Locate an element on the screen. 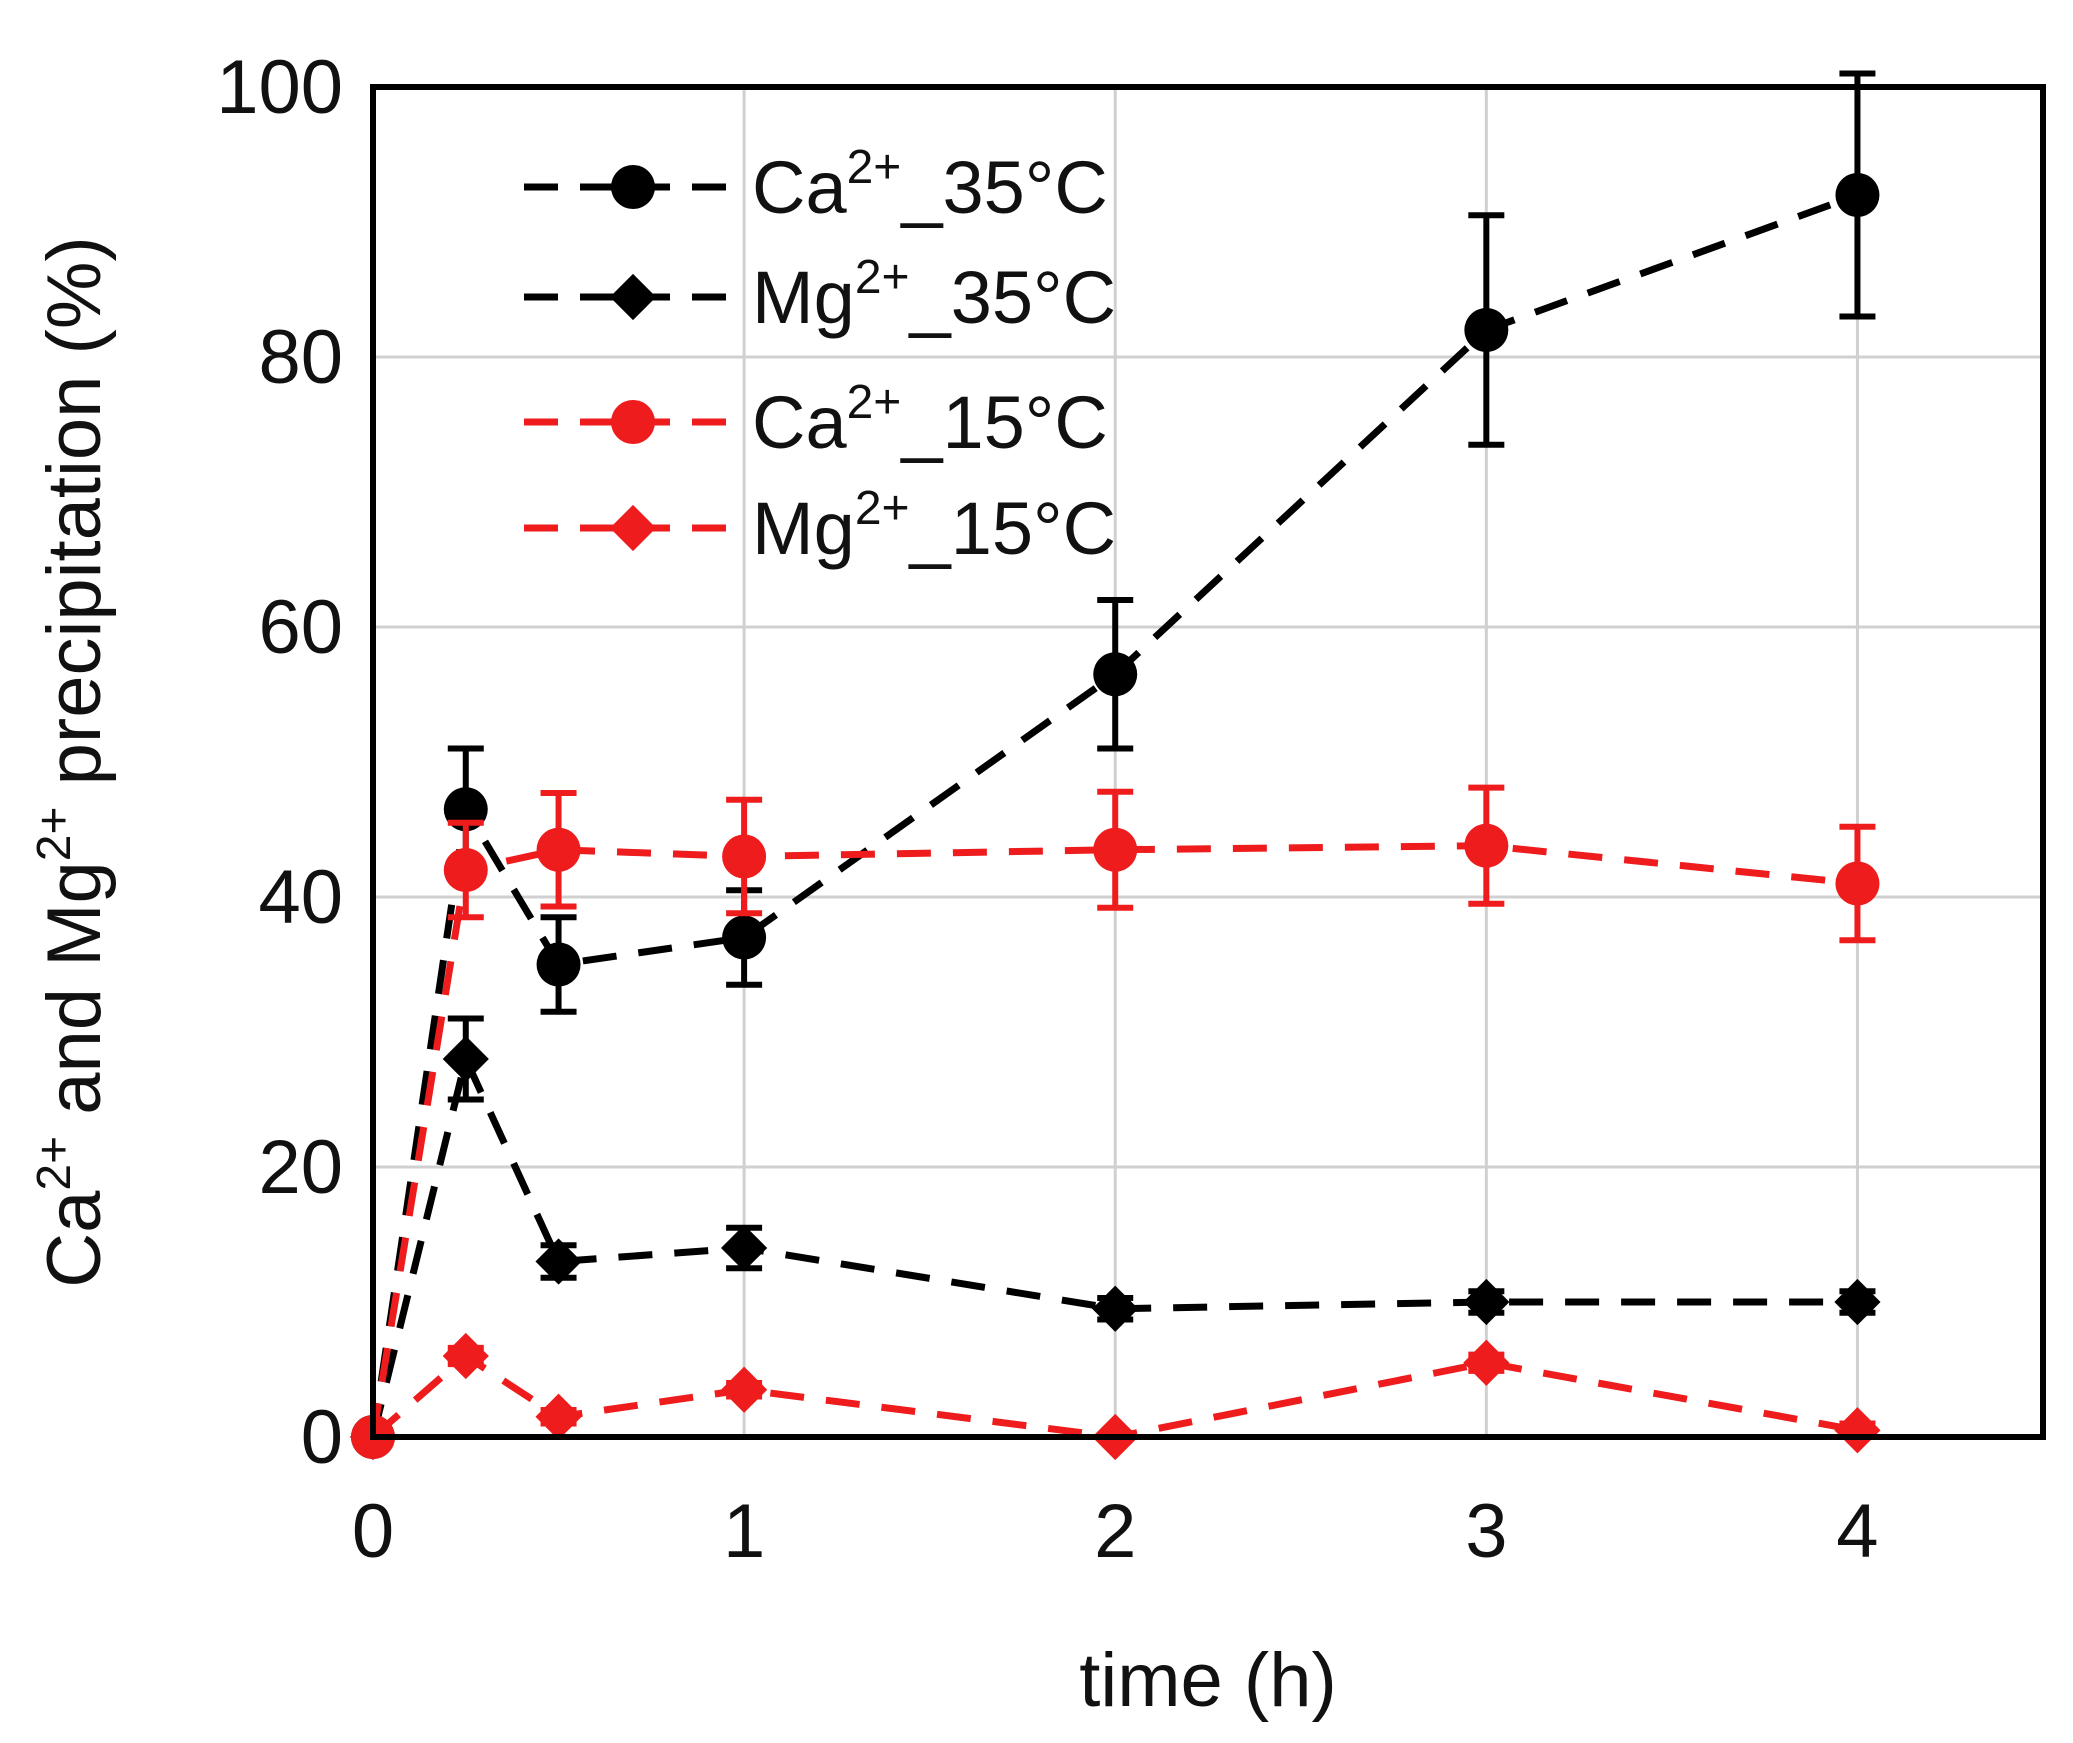  legend-label: Ca2+_35°C is located at coordinates (930, 185).